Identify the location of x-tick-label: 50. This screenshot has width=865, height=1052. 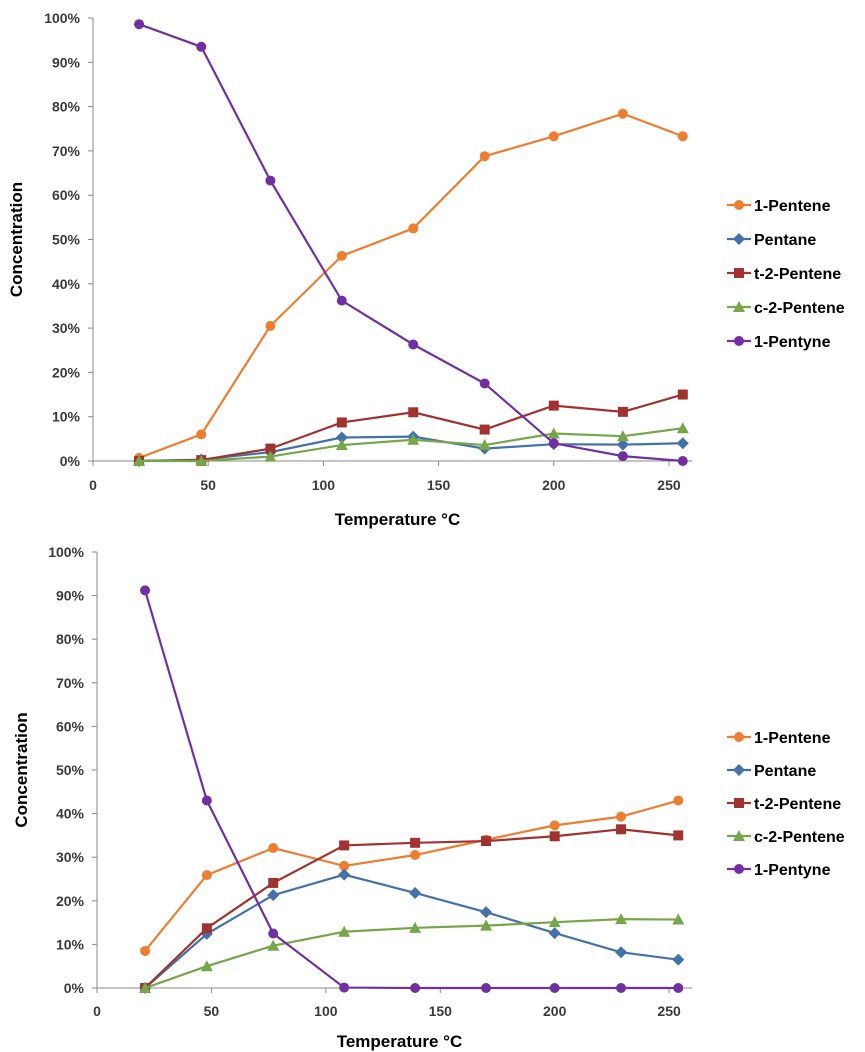
(208, 485).